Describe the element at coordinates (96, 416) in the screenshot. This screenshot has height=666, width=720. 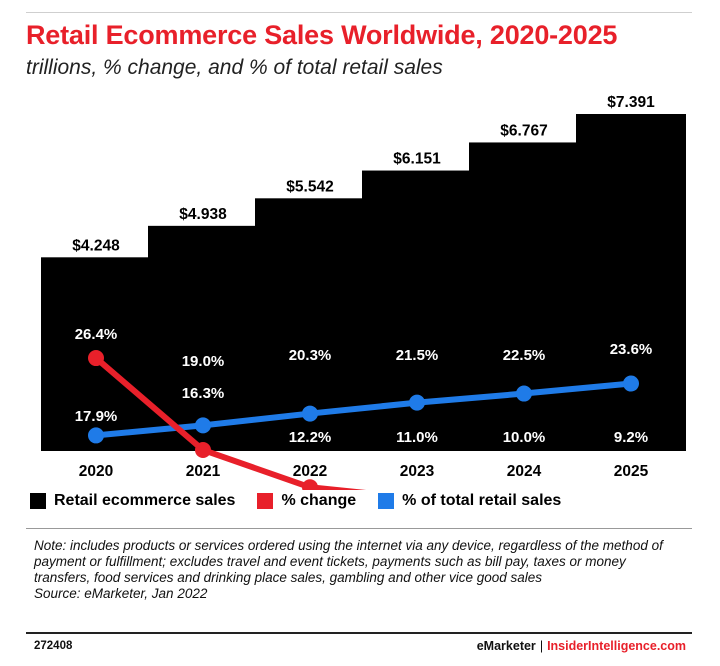
I see `share-label-2020: 17.9%` at that location.